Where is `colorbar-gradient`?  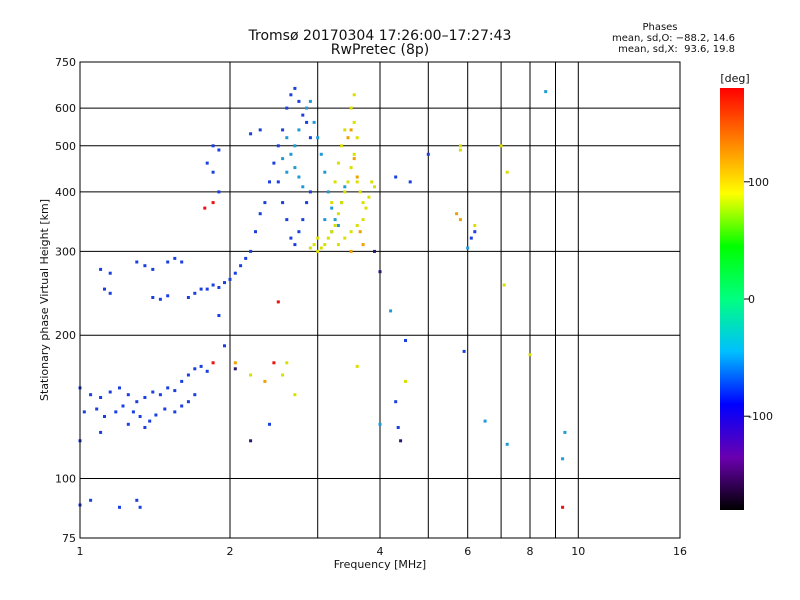 colorbar-gradient is located at coordinates (732, 299).